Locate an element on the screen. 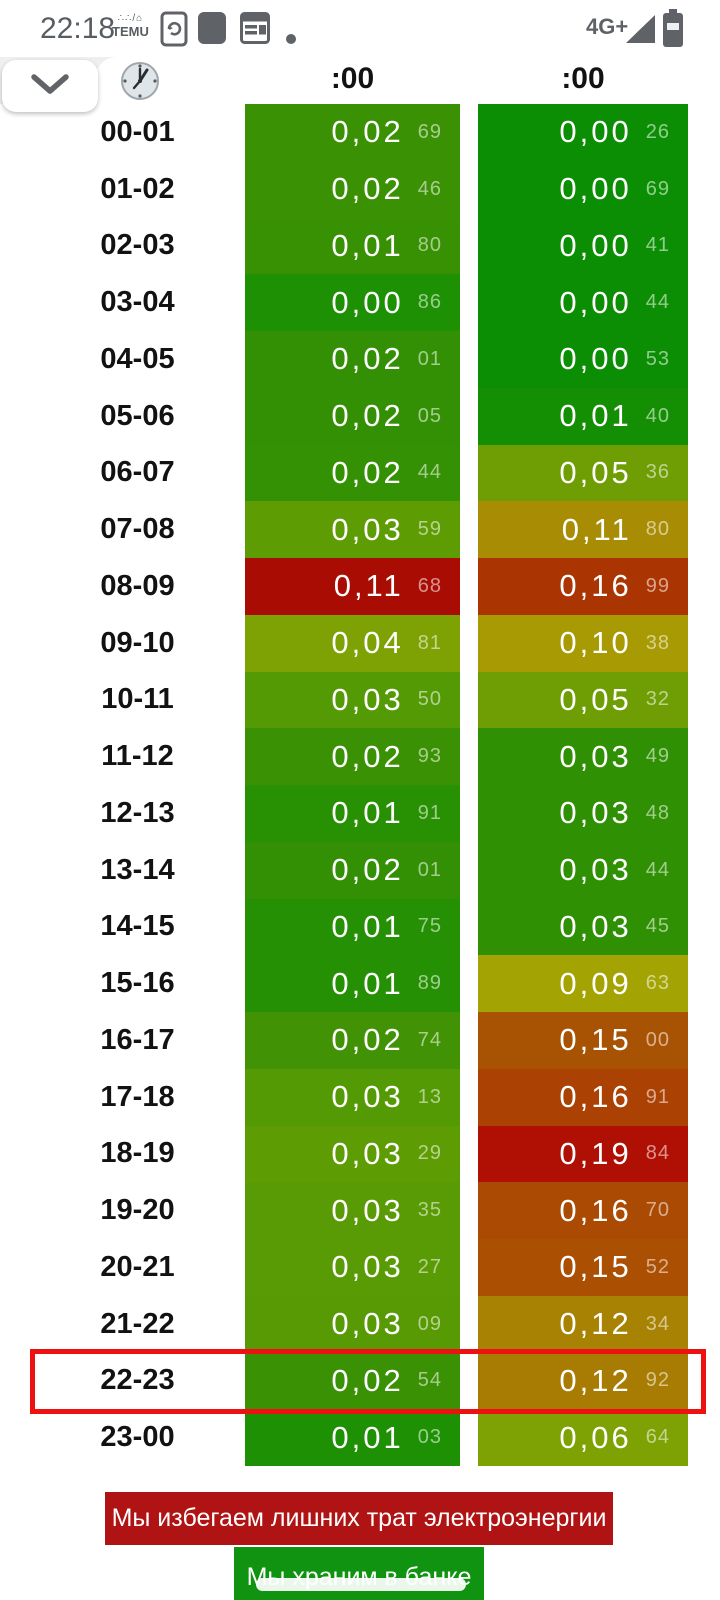 Image resolution: width=720 pixels, height=1600 pixels. price-cell-col2: 0,12 34 is located at coordinates (583, 1324).